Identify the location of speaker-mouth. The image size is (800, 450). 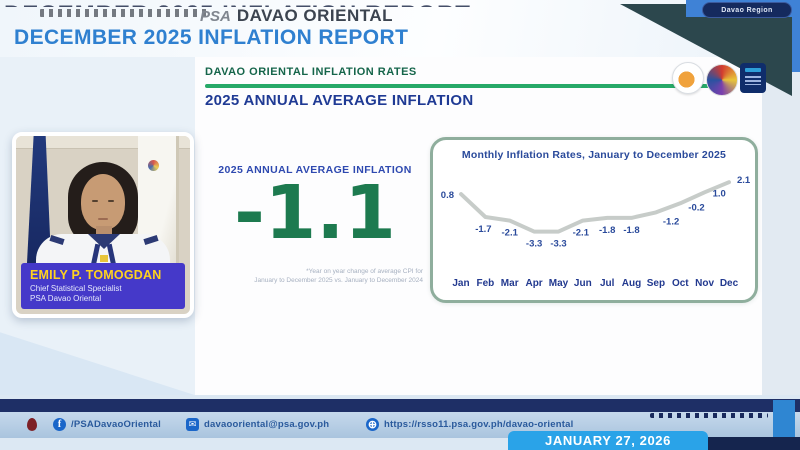
(103, 219).